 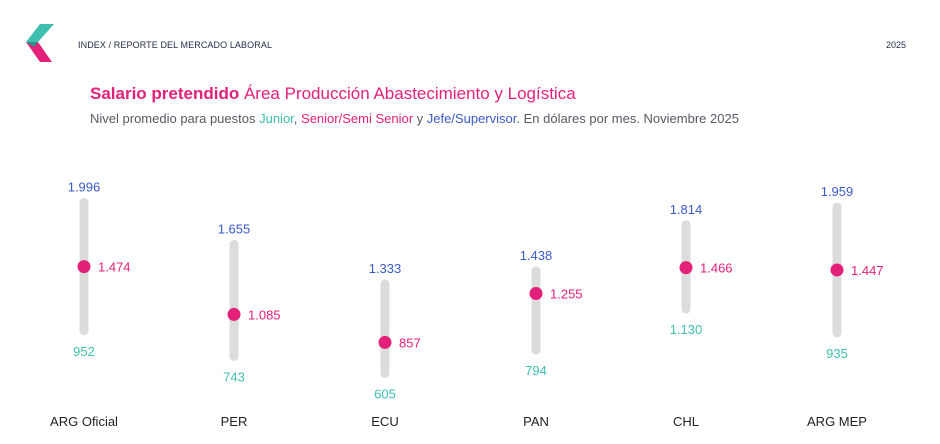 I want to click on senior-value-label: 1.447, so click(x=867, y=270).